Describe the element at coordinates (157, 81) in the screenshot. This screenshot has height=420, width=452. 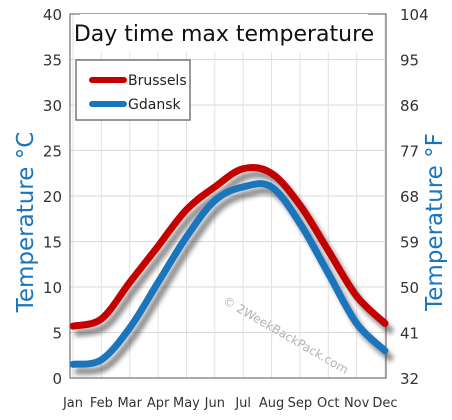
I see `legend-label-brussels: Brussels` at that location.